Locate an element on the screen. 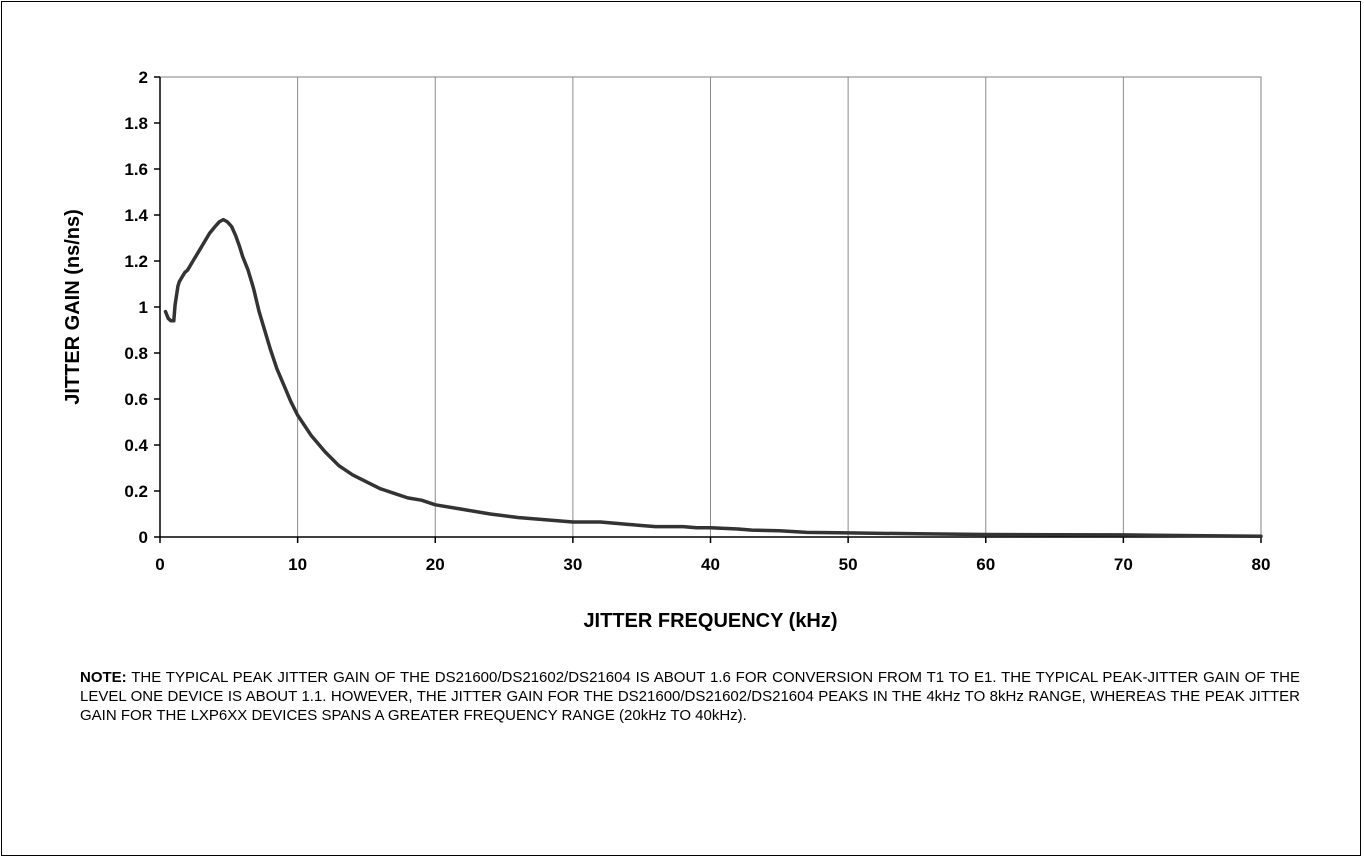 This screenshot has height=859, width=1364. x-axis-title: JITTER FREQUENCY (kHz) is located at coordinates (710, 621).